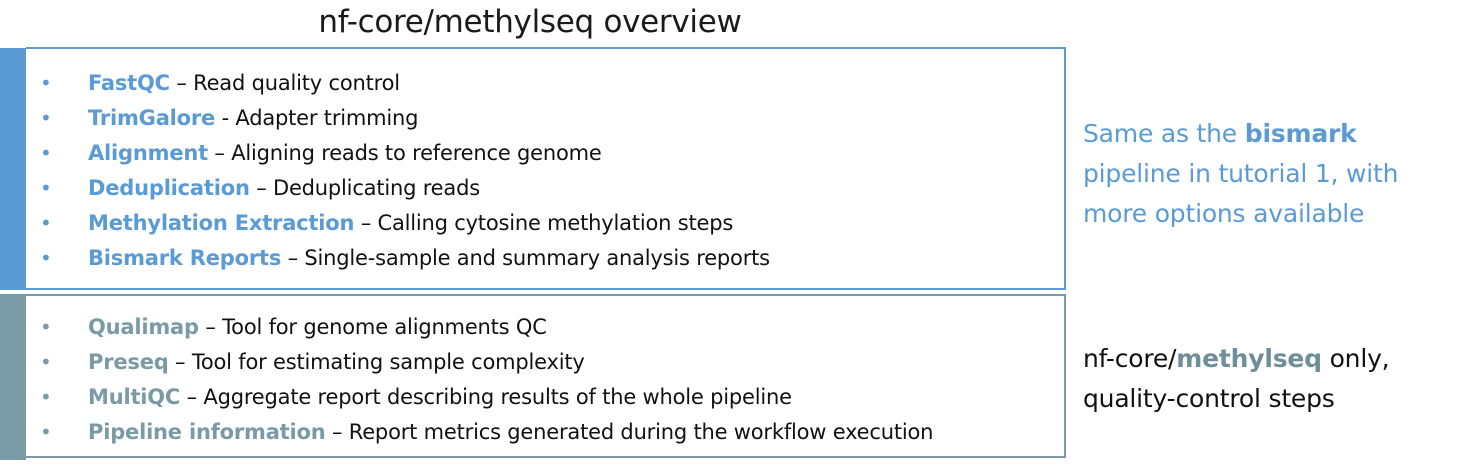 The height and width of the screenshot is (466, 1458). I want to click on step-name: Preseq, so click(128, 362).